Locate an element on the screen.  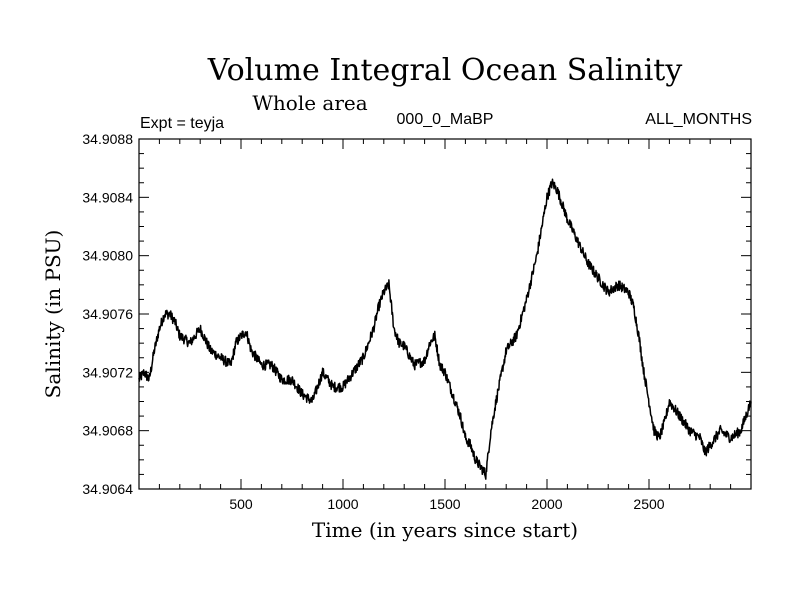
chart-subtitle: Whole area is located at coordinates (309, 103).